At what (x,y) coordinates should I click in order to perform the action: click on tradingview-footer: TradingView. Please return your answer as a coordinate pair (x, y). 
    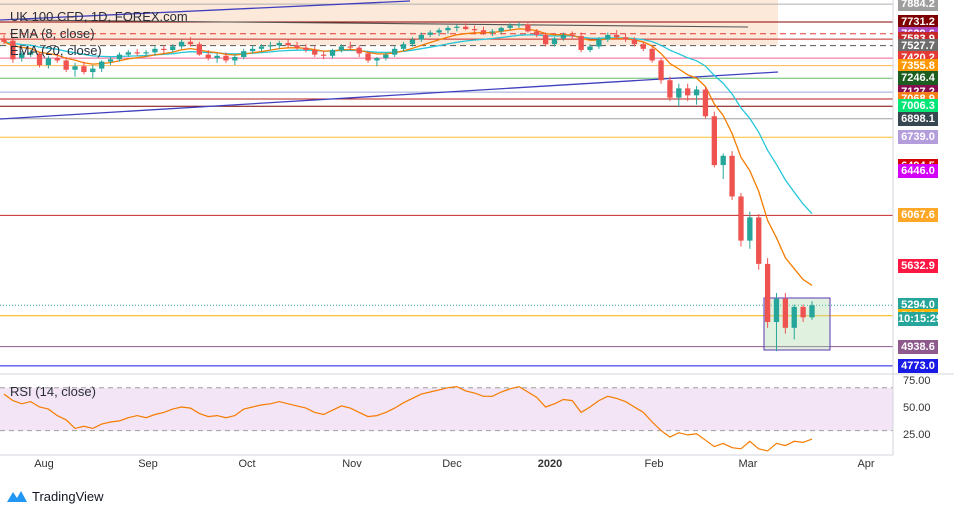
    Looking at the image, I should click on (55, 496).